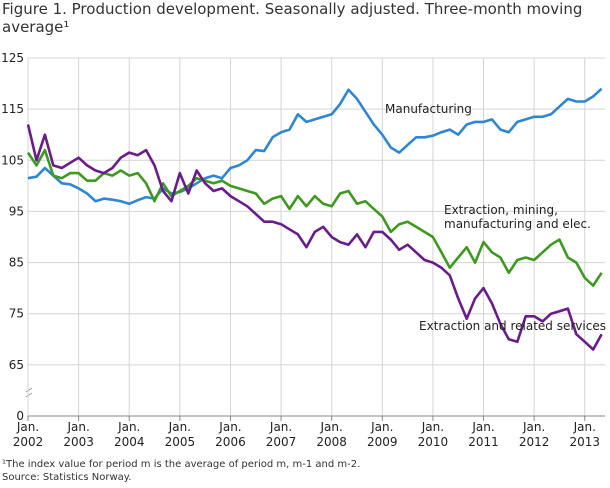 Image resolution: width=610 pixels, height=488 pixels. Describe the element at coordinates (67, 477) in the screenshot. I see `source: Source: Statistics Norway.` at that location.